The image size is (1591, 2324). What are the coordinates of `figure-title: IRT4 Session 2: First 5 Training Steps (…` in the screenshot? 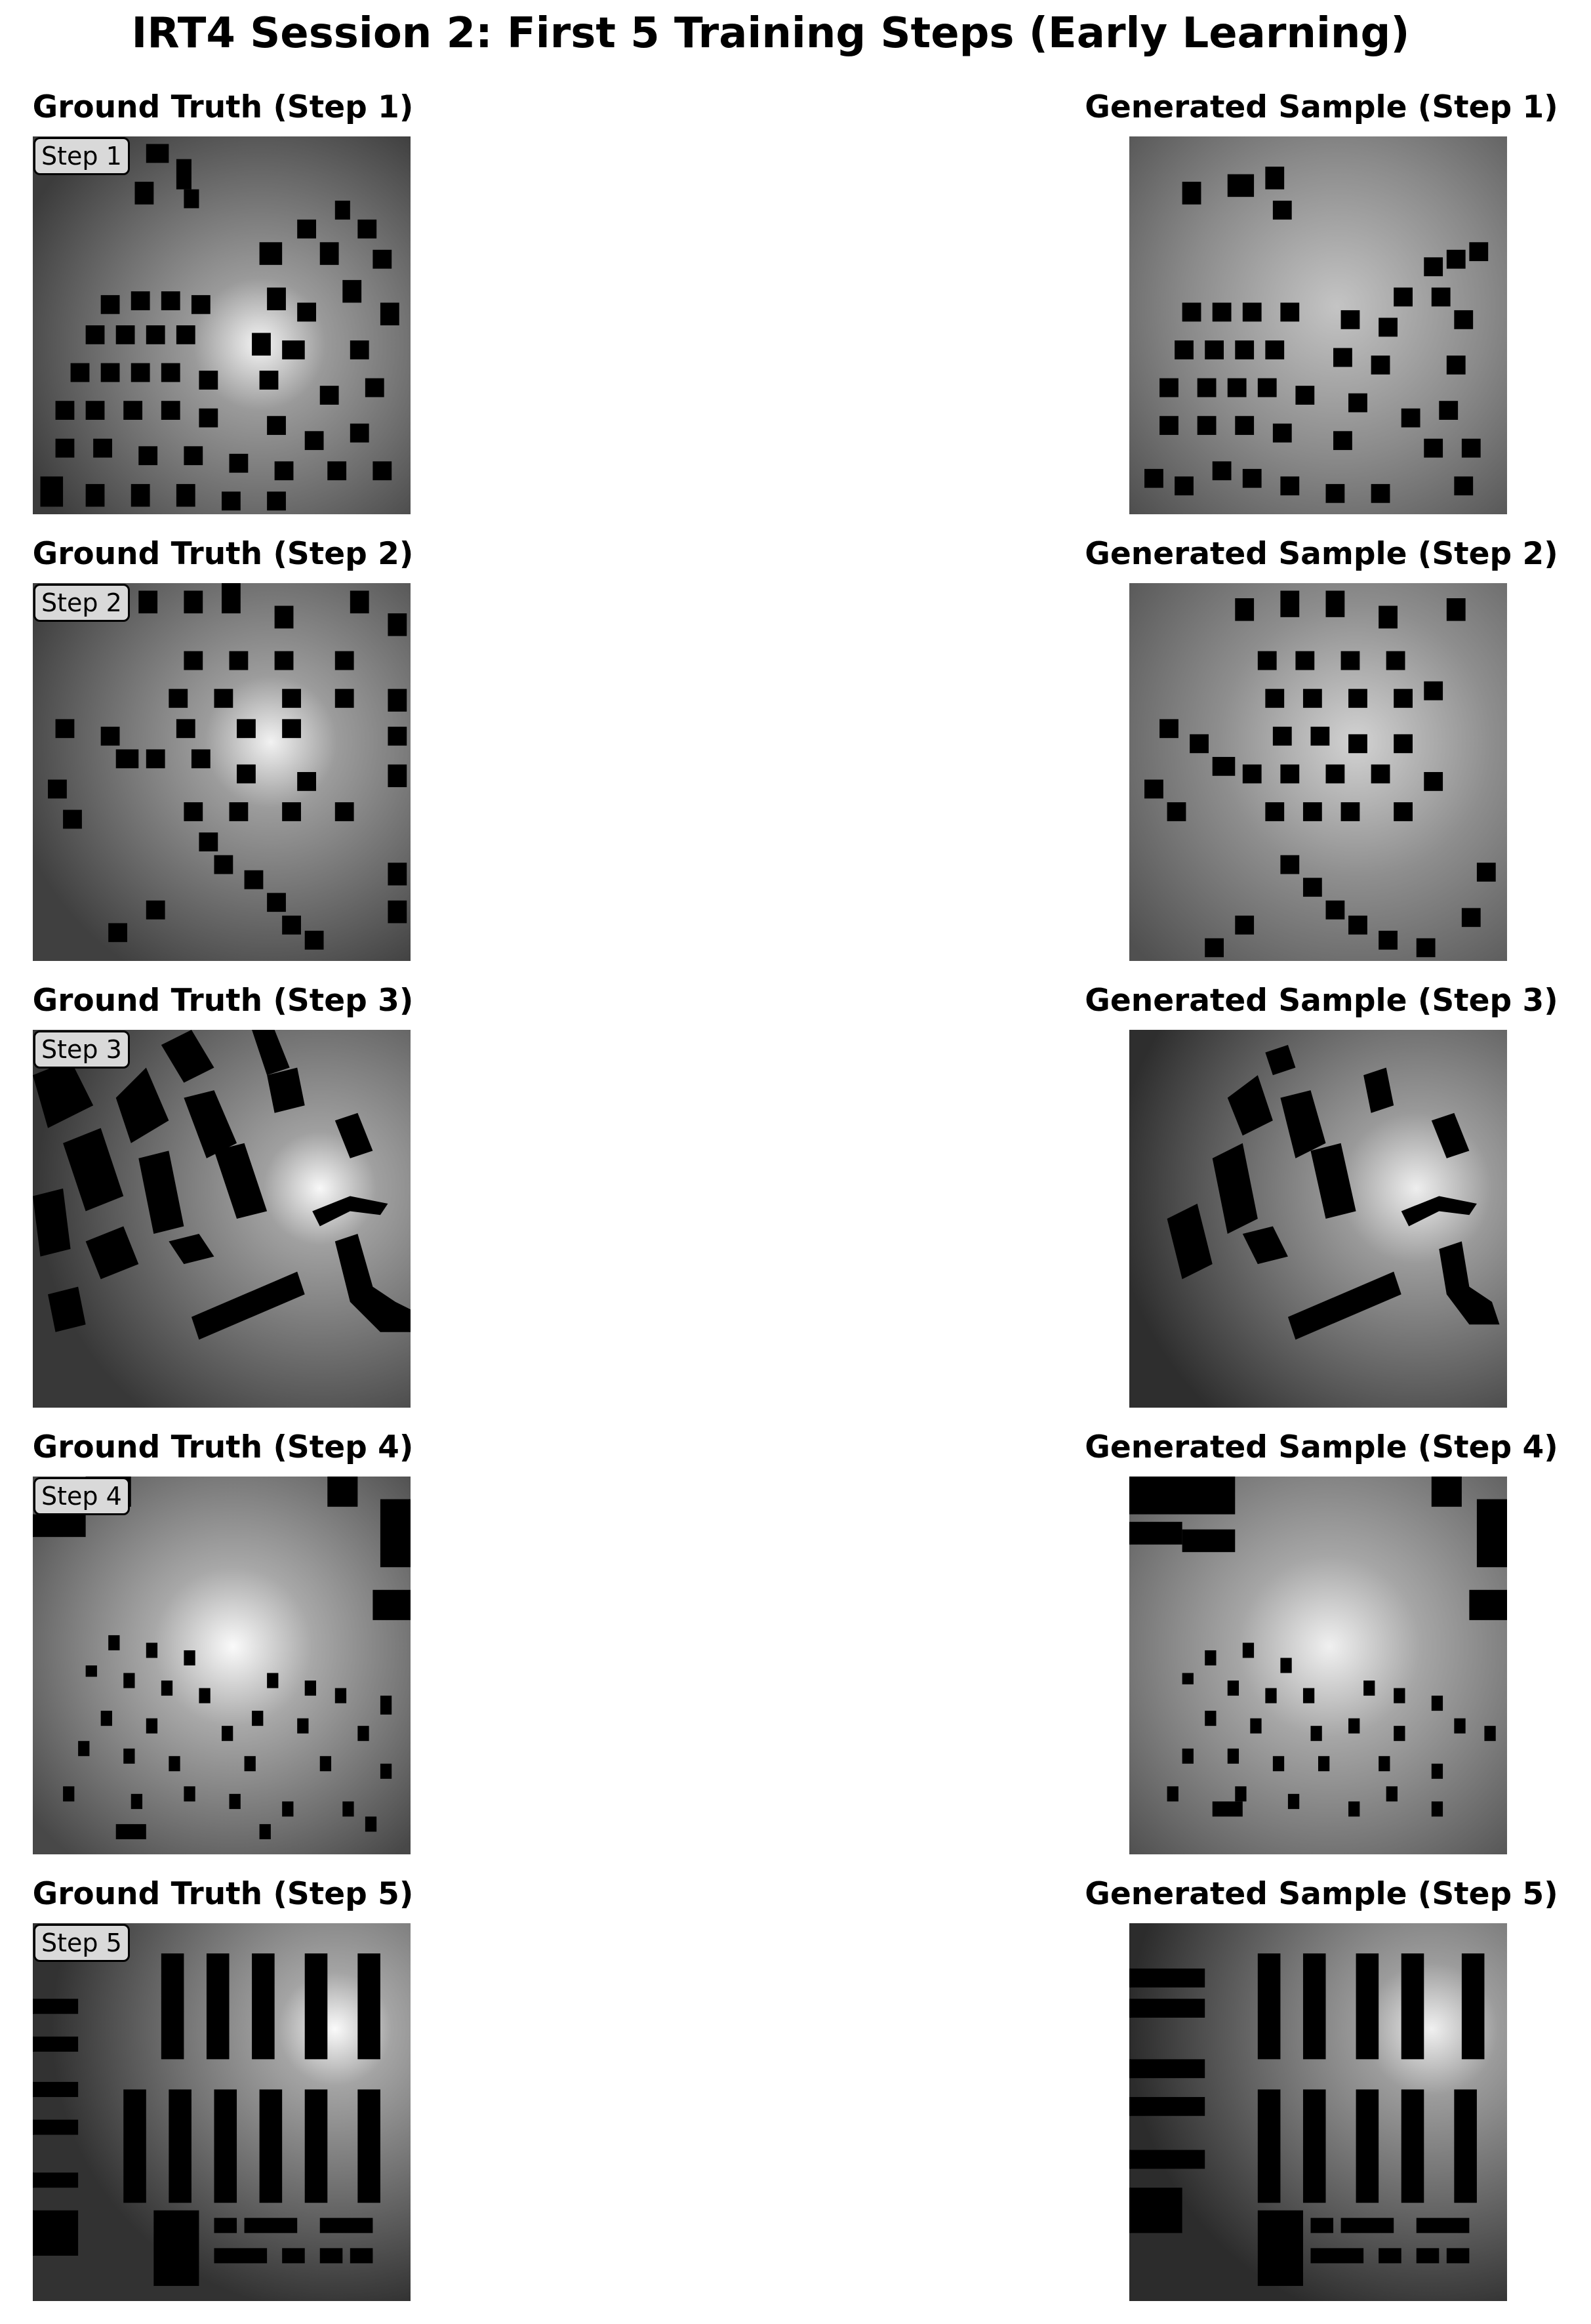 It's located at (770, 33).